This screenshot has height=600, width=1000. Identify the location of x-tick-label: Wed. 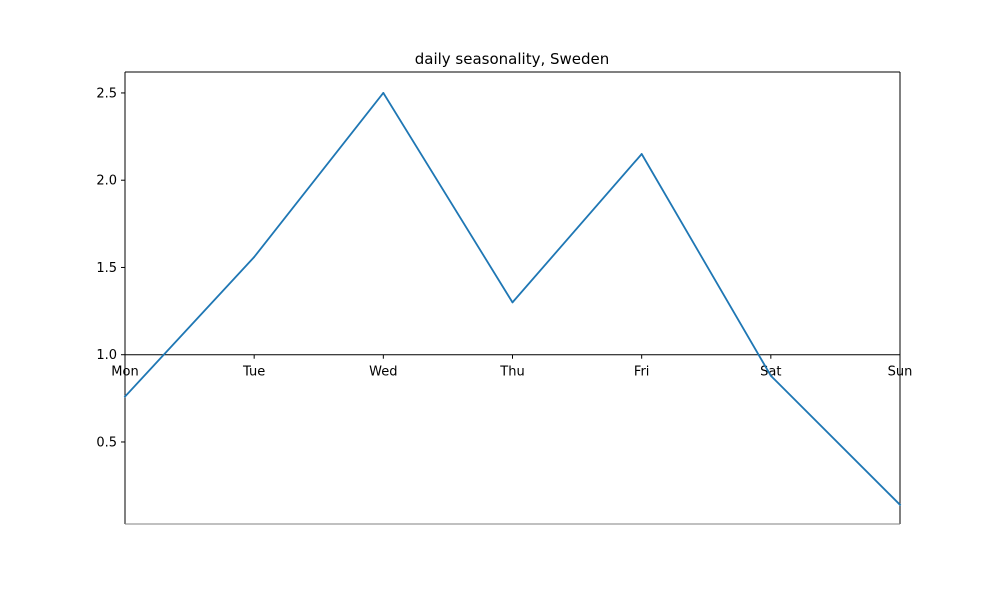
(383, 372).